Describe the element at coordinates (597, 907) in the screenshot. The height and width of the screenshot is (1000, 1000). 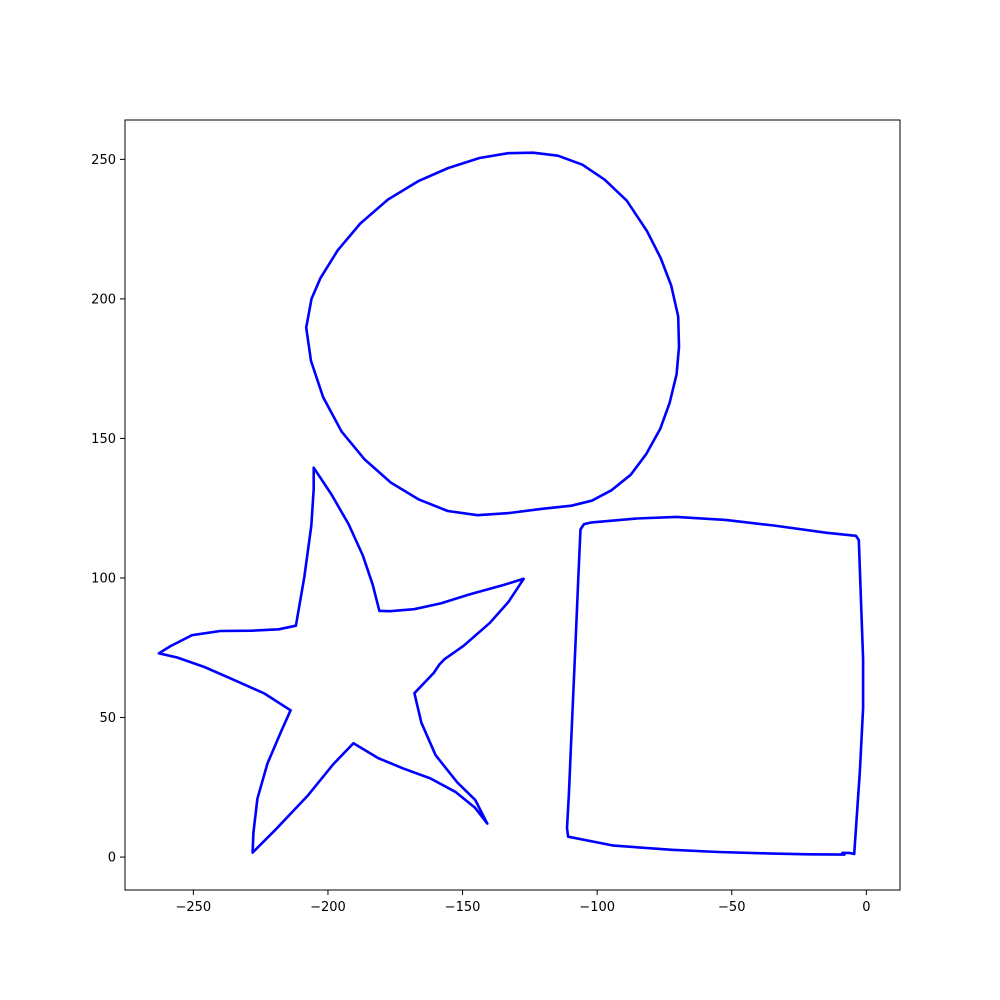
I see `x-tick-label: −100` at that location.